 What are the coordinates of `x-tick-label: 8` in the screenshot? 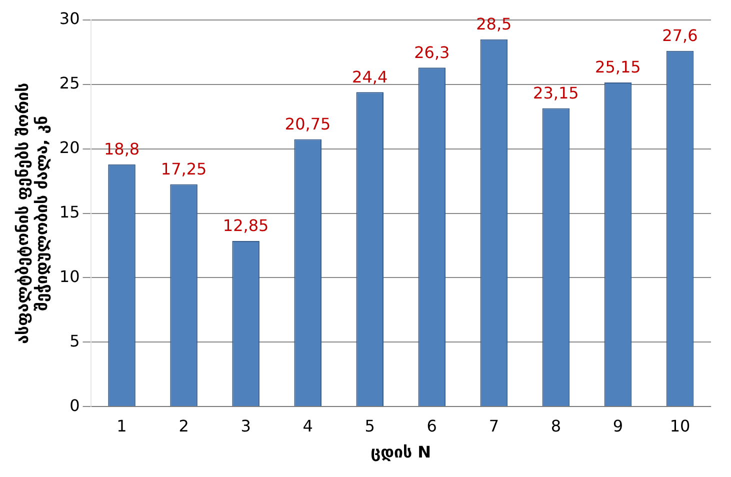 It's located at (556, 426).